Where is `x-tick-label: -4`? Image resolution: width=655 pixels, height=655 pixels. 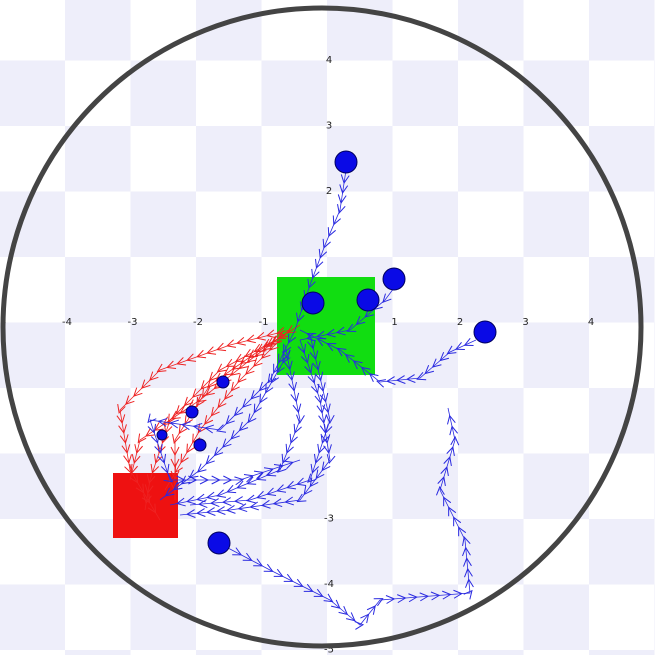
x-tick-label: -4 is located at coordinates (67, 322).